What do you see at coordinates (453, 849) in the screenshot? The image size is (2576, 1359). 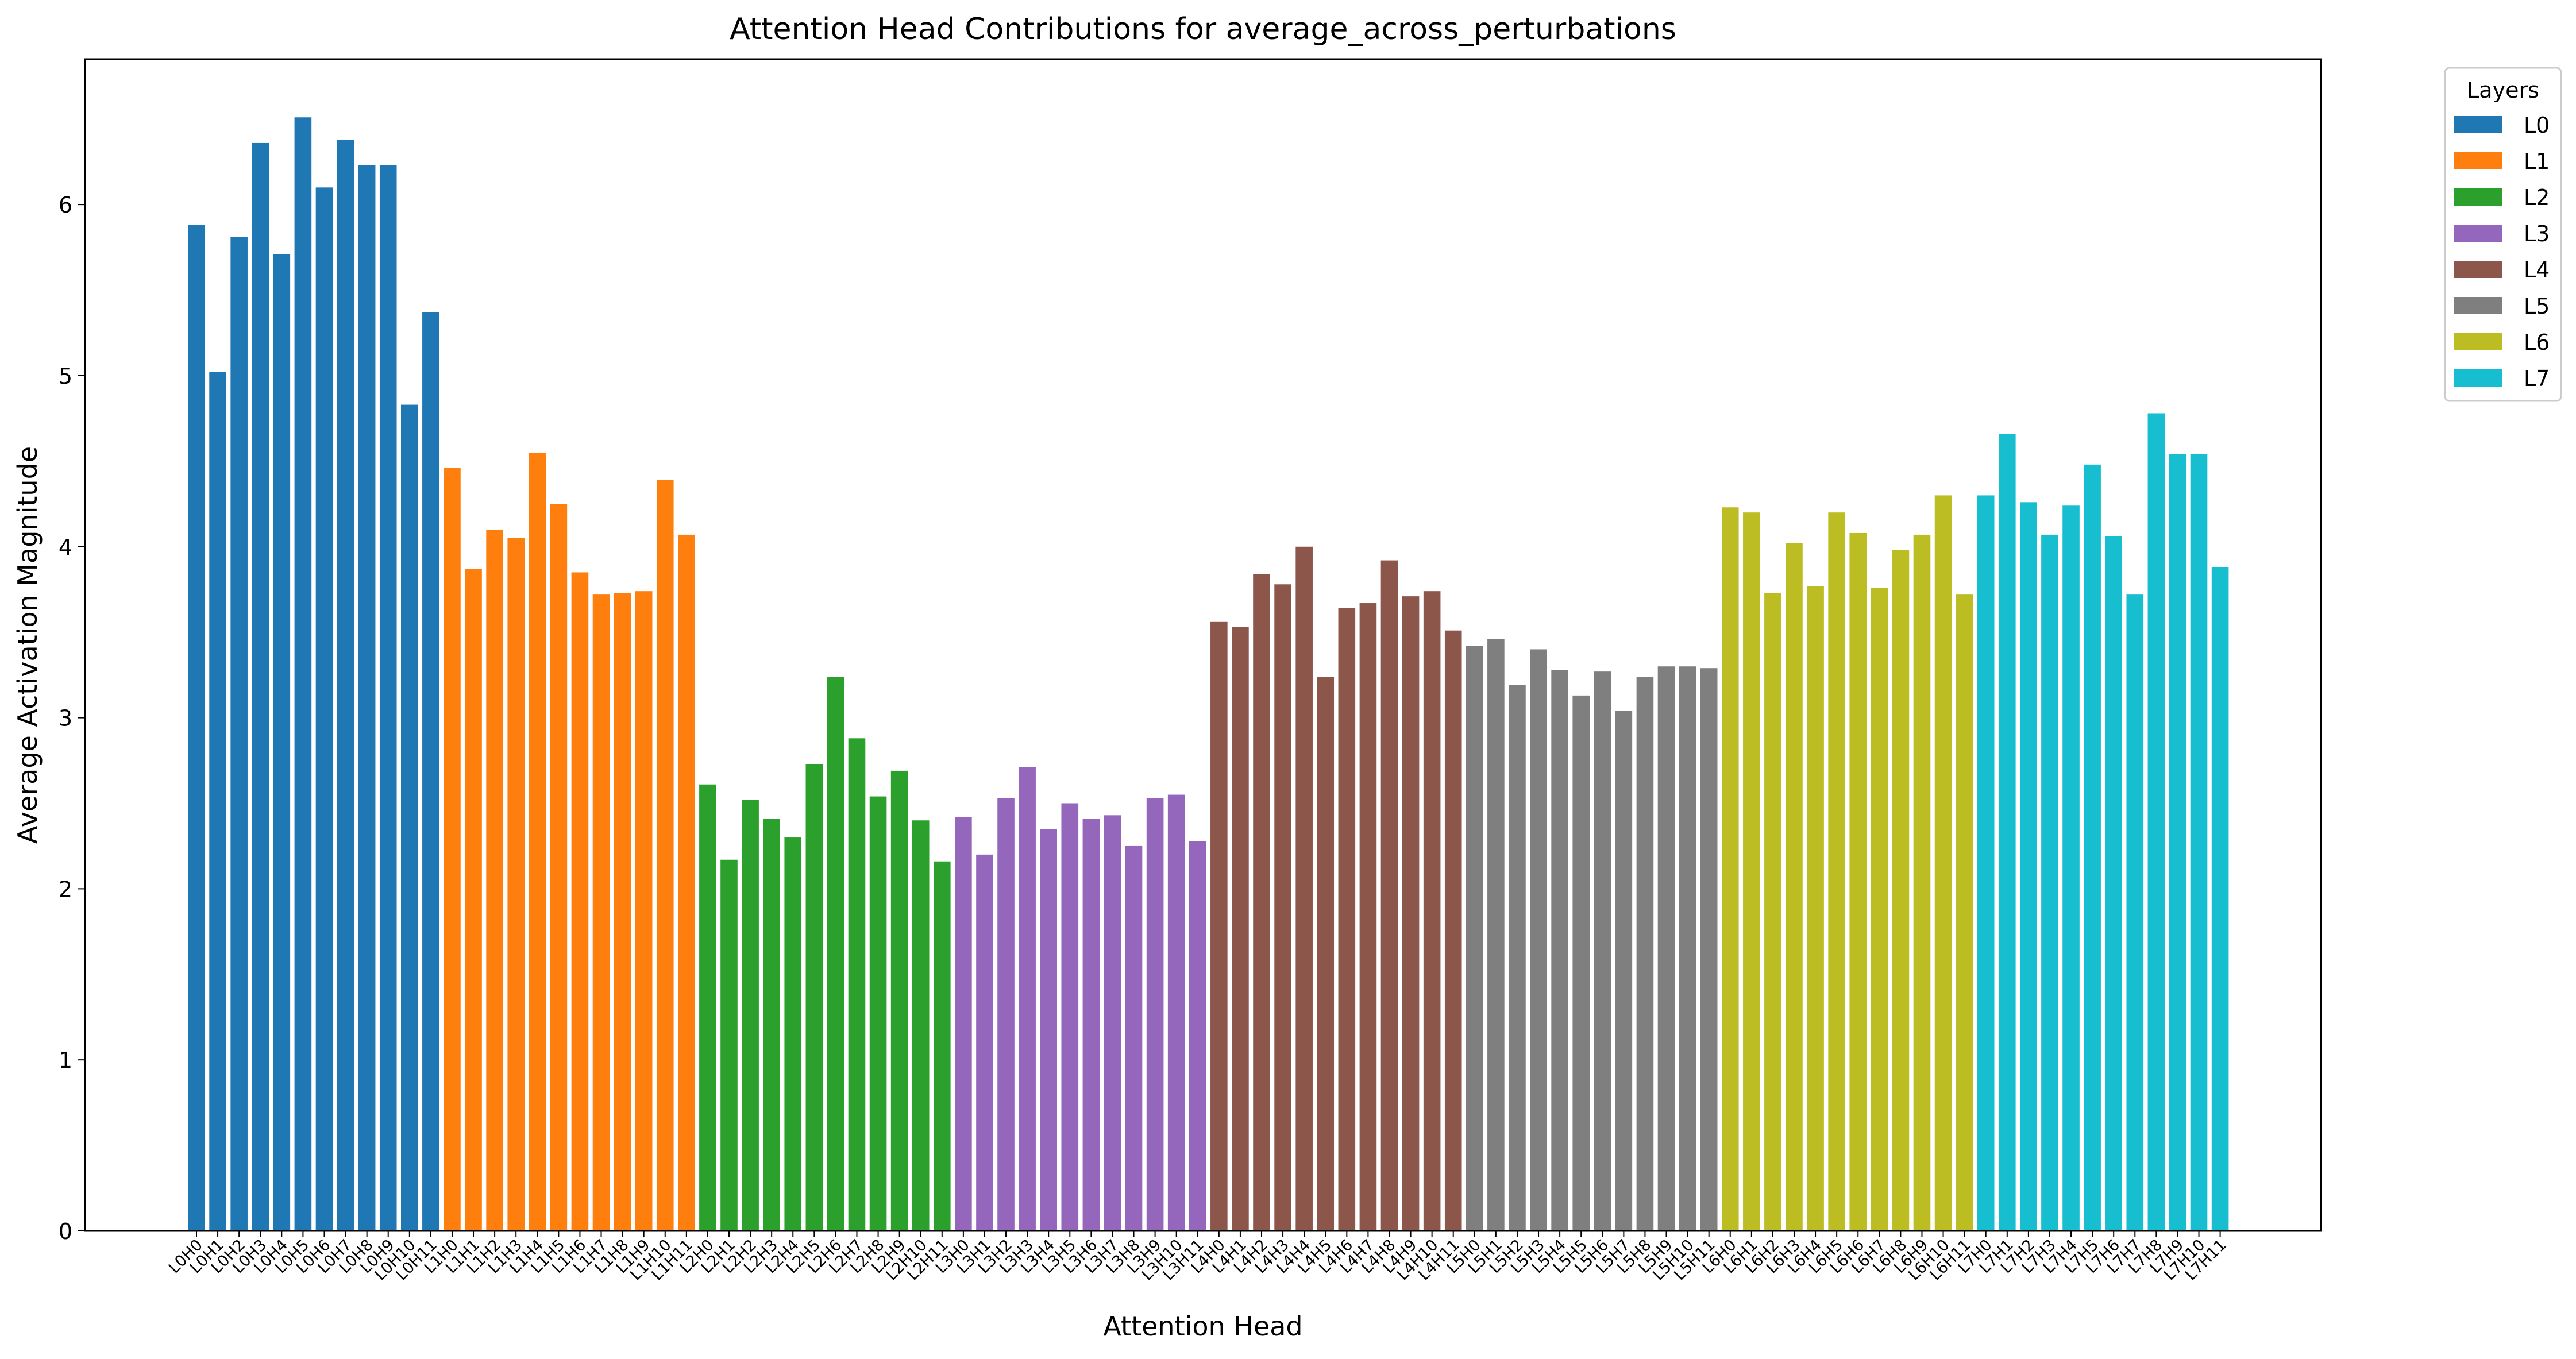 I see `bar-l1h0` at bounding box center [453, 849].